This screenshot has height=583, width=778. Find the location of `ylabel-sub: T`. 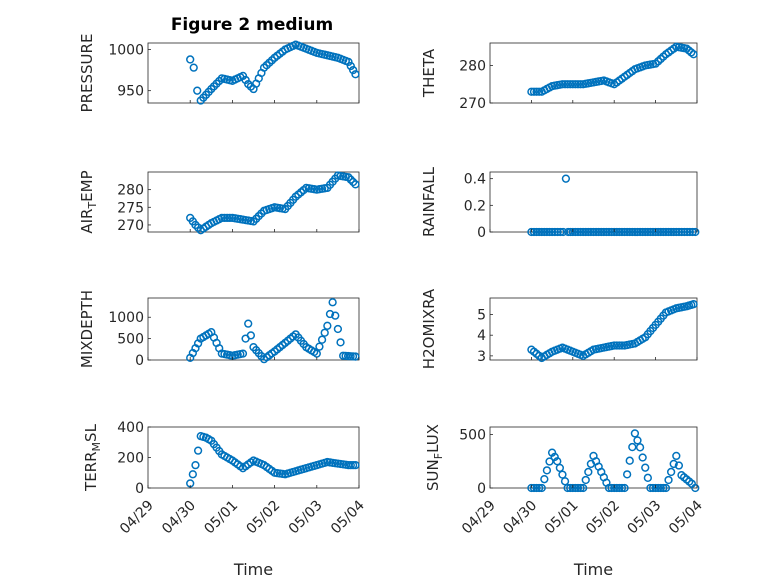

ylabel-sub: T is located at coordinates (92, 206).